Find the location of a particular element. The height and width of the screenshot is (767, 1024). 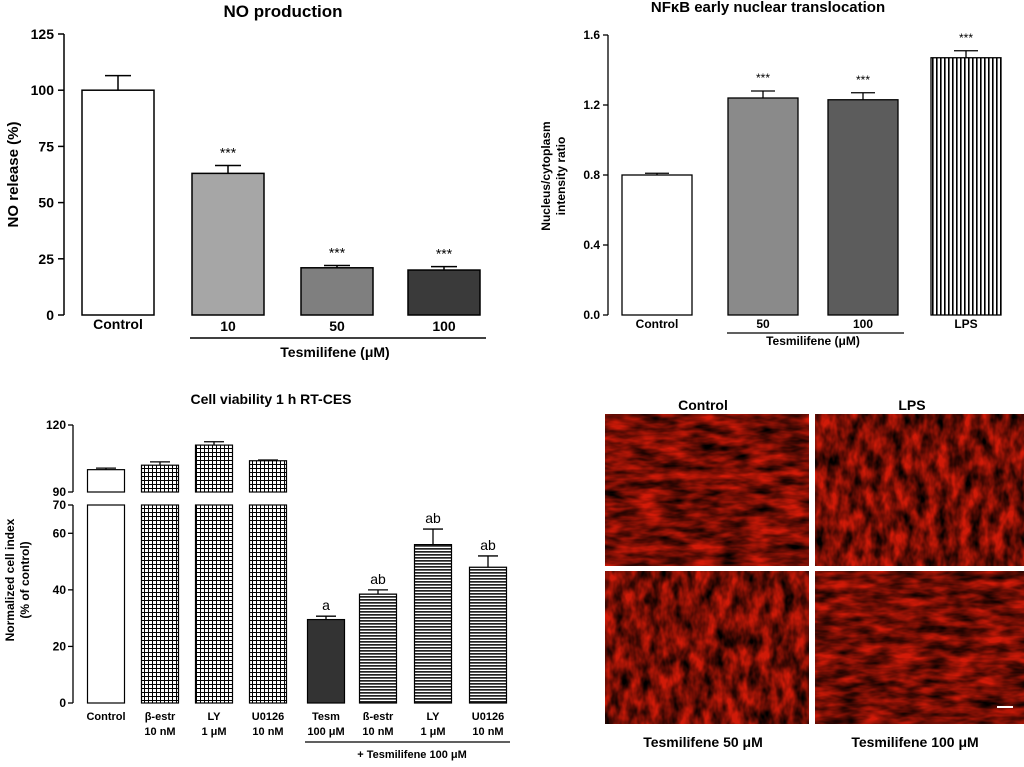

x-tick-label: LPS is located at coordinates (965, 324).